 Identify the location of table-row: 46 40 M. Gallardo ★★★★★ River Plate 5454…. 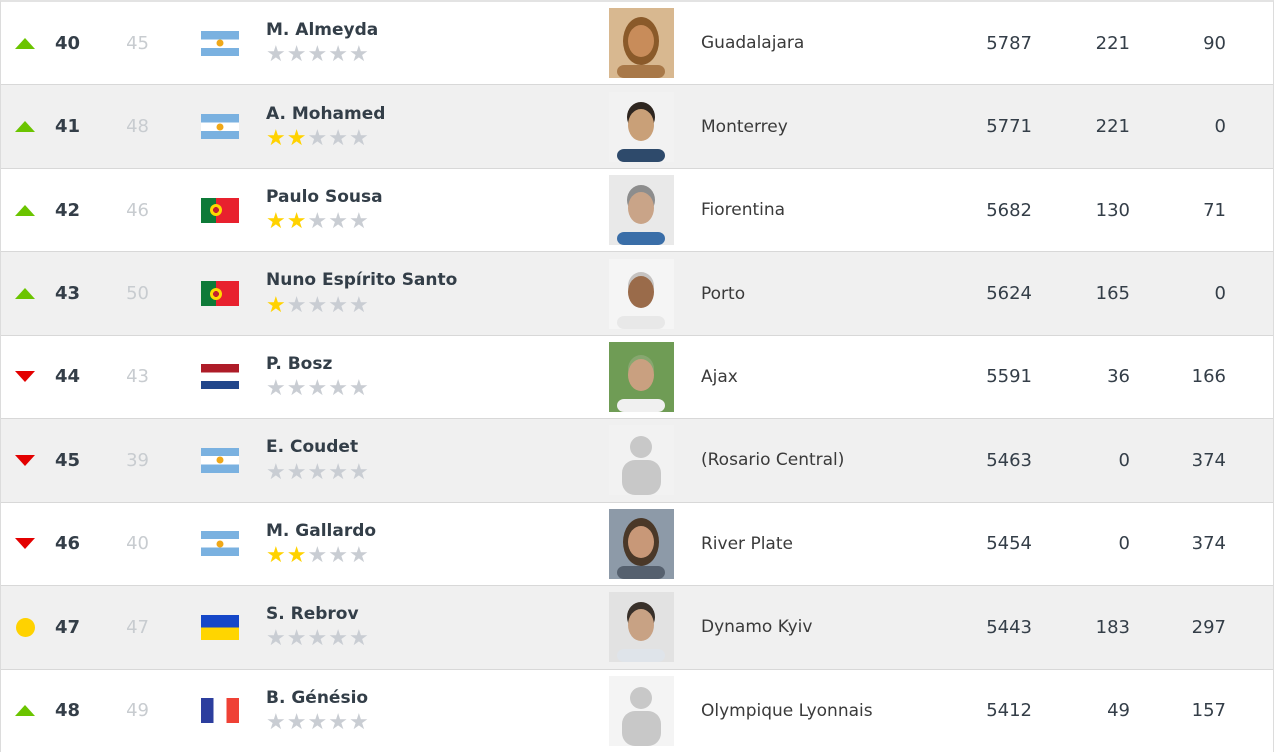
(637, 544).